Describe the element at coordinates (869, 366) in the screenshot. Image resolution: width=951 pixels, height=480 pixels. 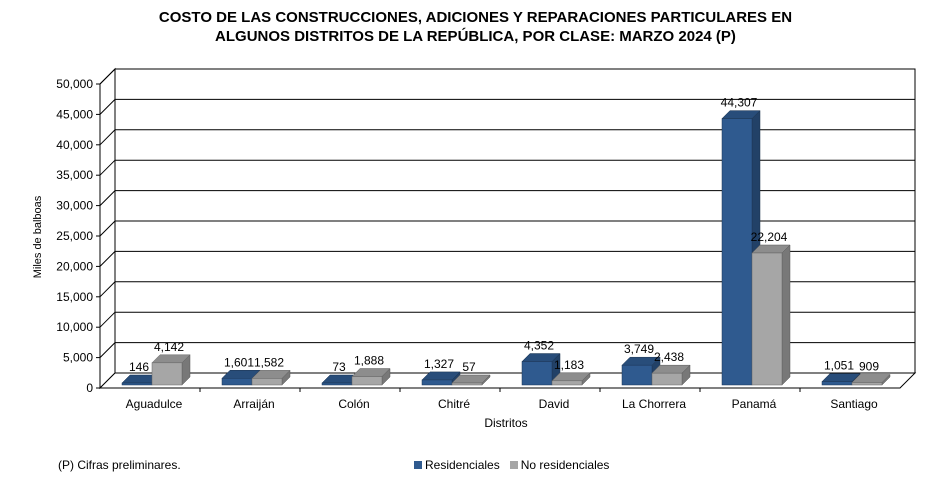
I see `data-label: 909` at that location.